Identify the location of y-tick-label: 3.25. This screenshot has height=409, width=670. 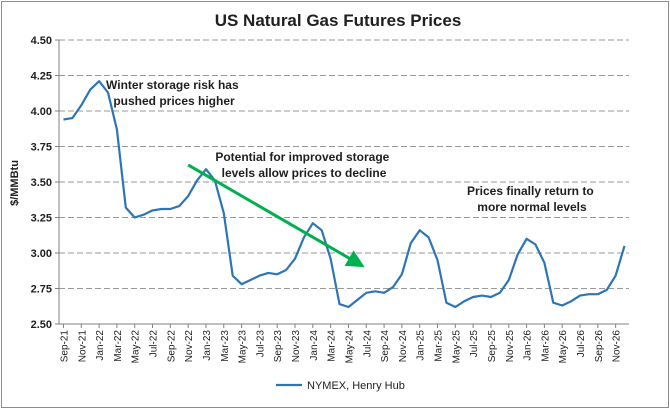
(41, 219).